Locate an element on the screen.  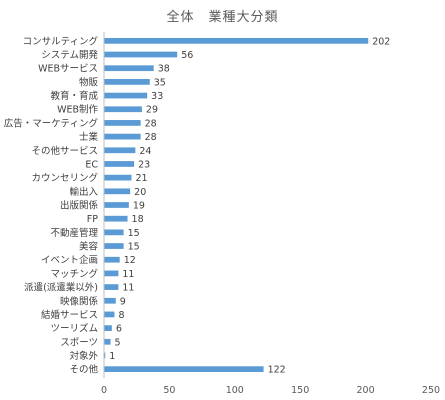
x-tick-label-5: 250 is located at coordinates (431, 390).